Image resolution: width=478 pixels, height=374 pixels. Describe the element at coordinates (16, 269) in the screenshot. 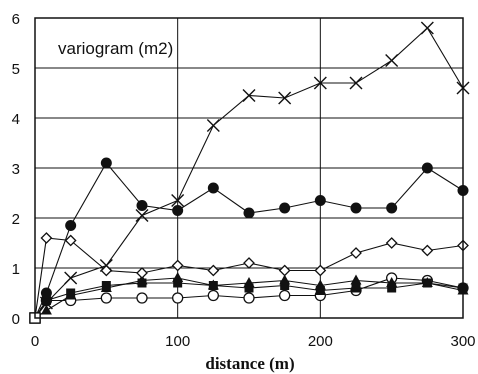

I see `y-tick-label: 1` at that location.